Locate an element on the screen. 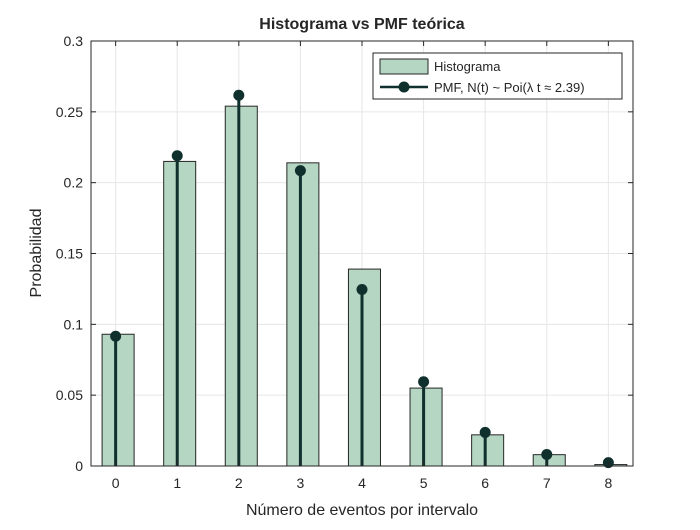 The height and width of the screenshot is (530, 700). x-tick-label: 2 is located at coordinates (239, 483).